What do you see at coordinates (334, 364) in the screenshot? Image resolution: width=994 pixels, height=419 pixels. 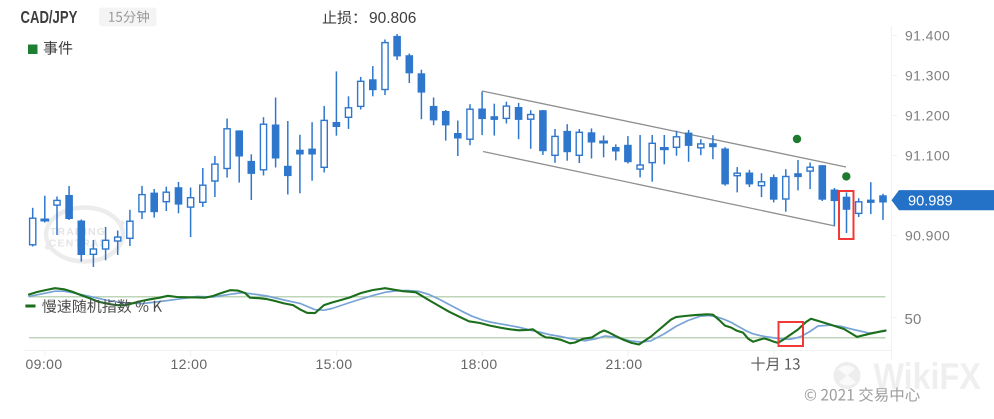 I see `svg-text: 15:00` at bounding box center [334, 364].